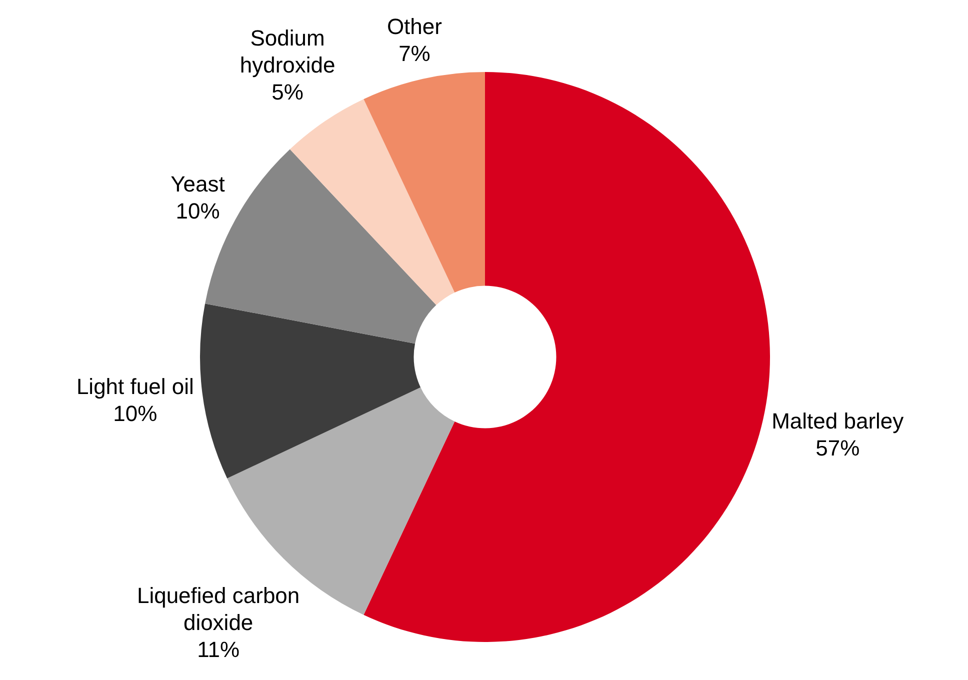 The image size is (968, 680). I want to click on slice-label: Liquefied carbon dioxide, so click(218, 608).